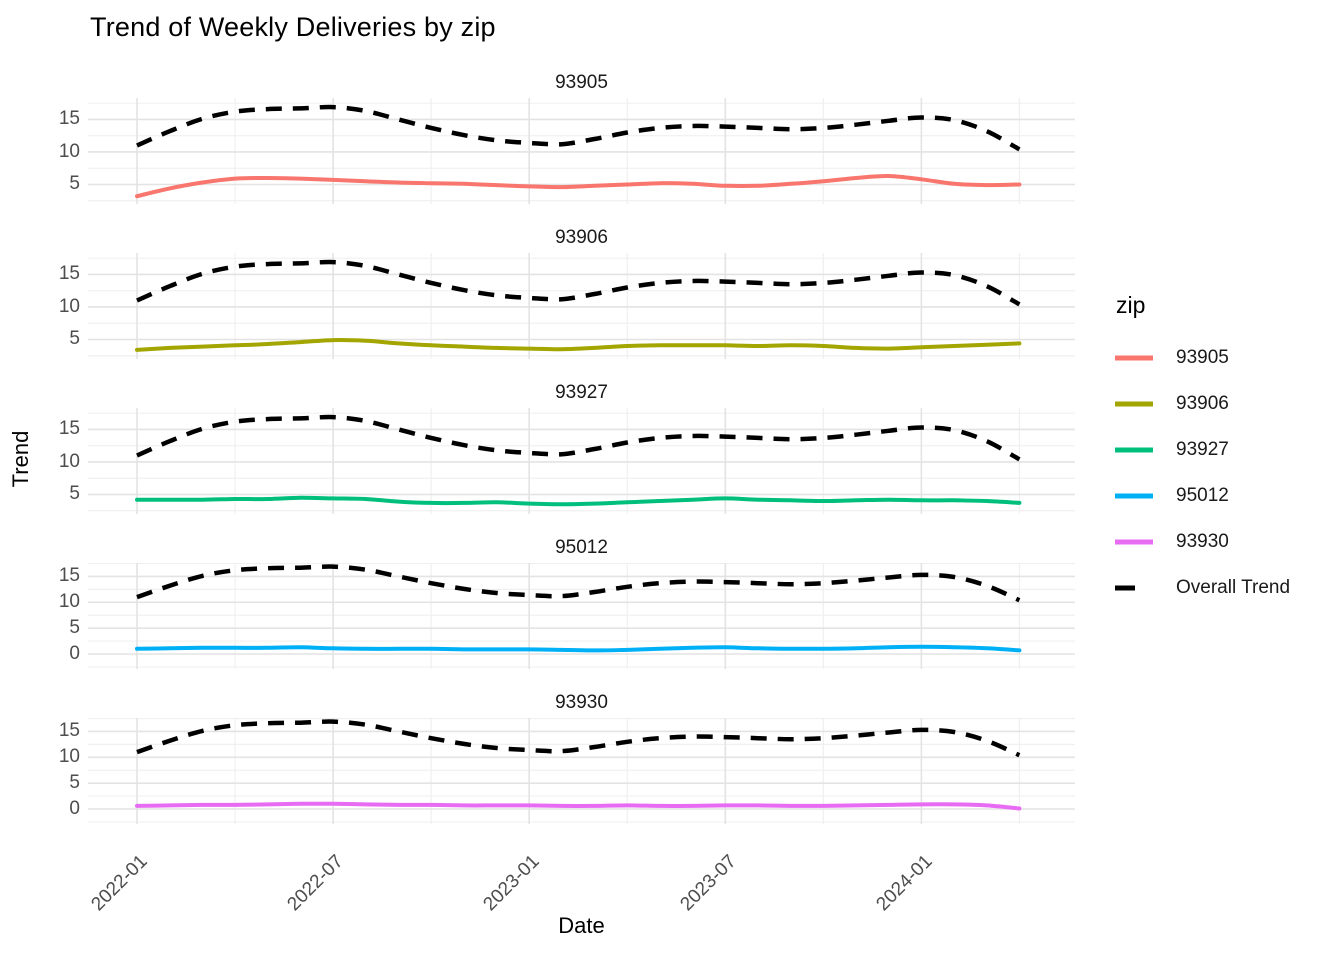 Image resolution: width=1344 pixels, height=960 pixels. What do you see at coordinates (904, 883) in the screenshot?
I see `x-tick-label: 2024-01` at bounding box center [904, 883].